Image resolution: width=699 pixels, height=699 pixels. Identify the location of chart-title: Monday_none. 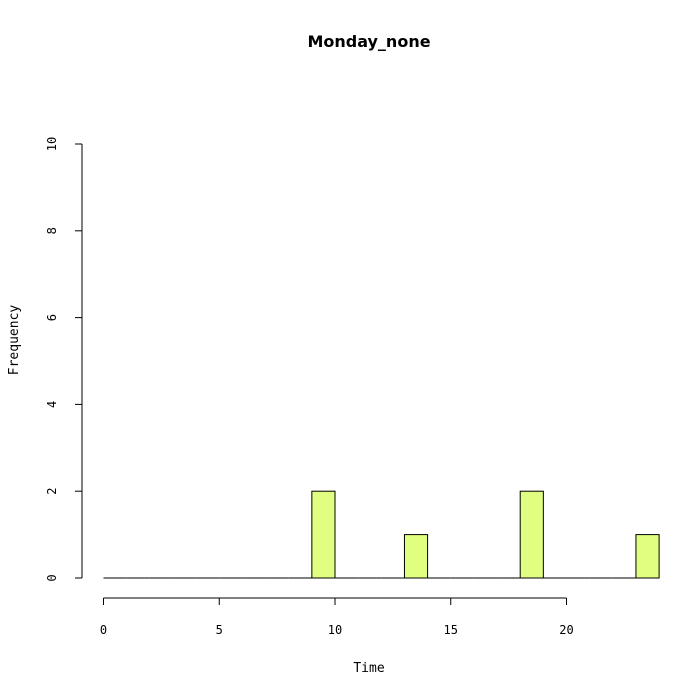
(368, 41).